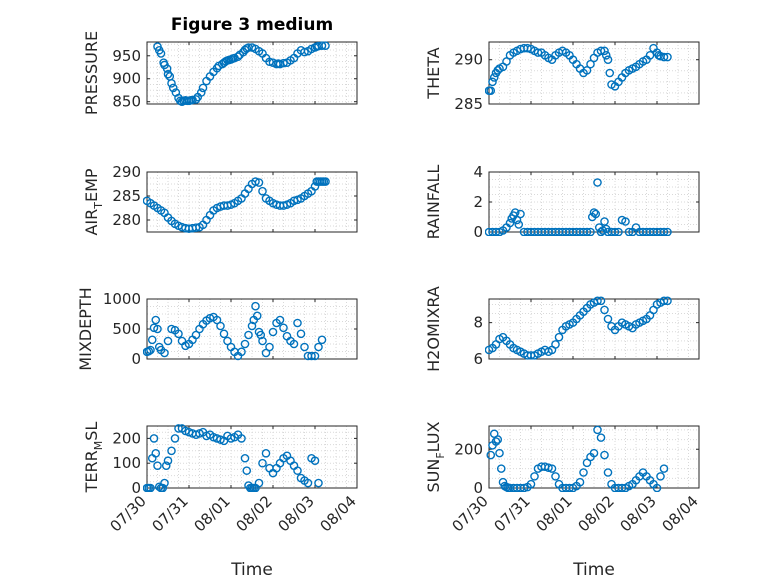 The width and height of the screenshot is (778, 583). What do you see at coordinates (126, 220) in the screenshot?
I see `y-tick-label: 280` at bounding box center [126, 220].